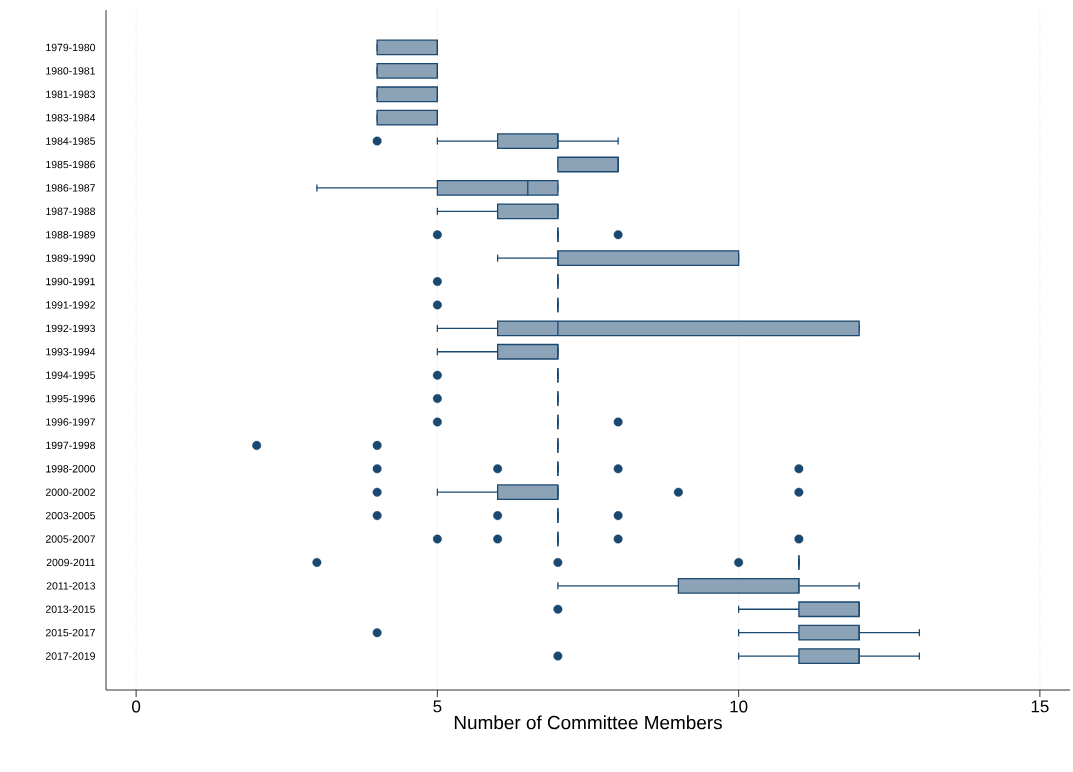 The image size is (1073, 772). Describe the element at coordinates (71, 258) in the screenshot. I see `y-tick-label: 1989-1990` at that location.